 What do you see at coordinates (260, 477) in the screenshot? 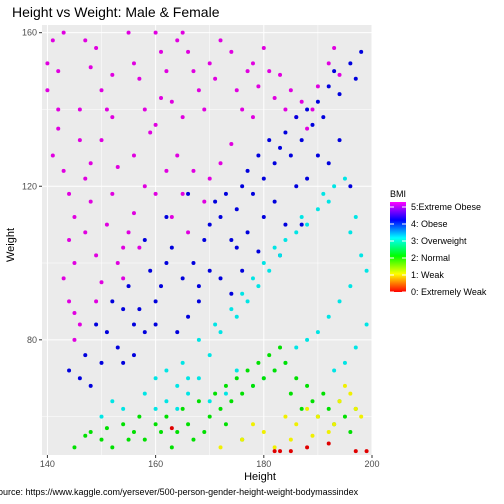
I see `x-axis-label: Height` at bounding box center [260, 477].